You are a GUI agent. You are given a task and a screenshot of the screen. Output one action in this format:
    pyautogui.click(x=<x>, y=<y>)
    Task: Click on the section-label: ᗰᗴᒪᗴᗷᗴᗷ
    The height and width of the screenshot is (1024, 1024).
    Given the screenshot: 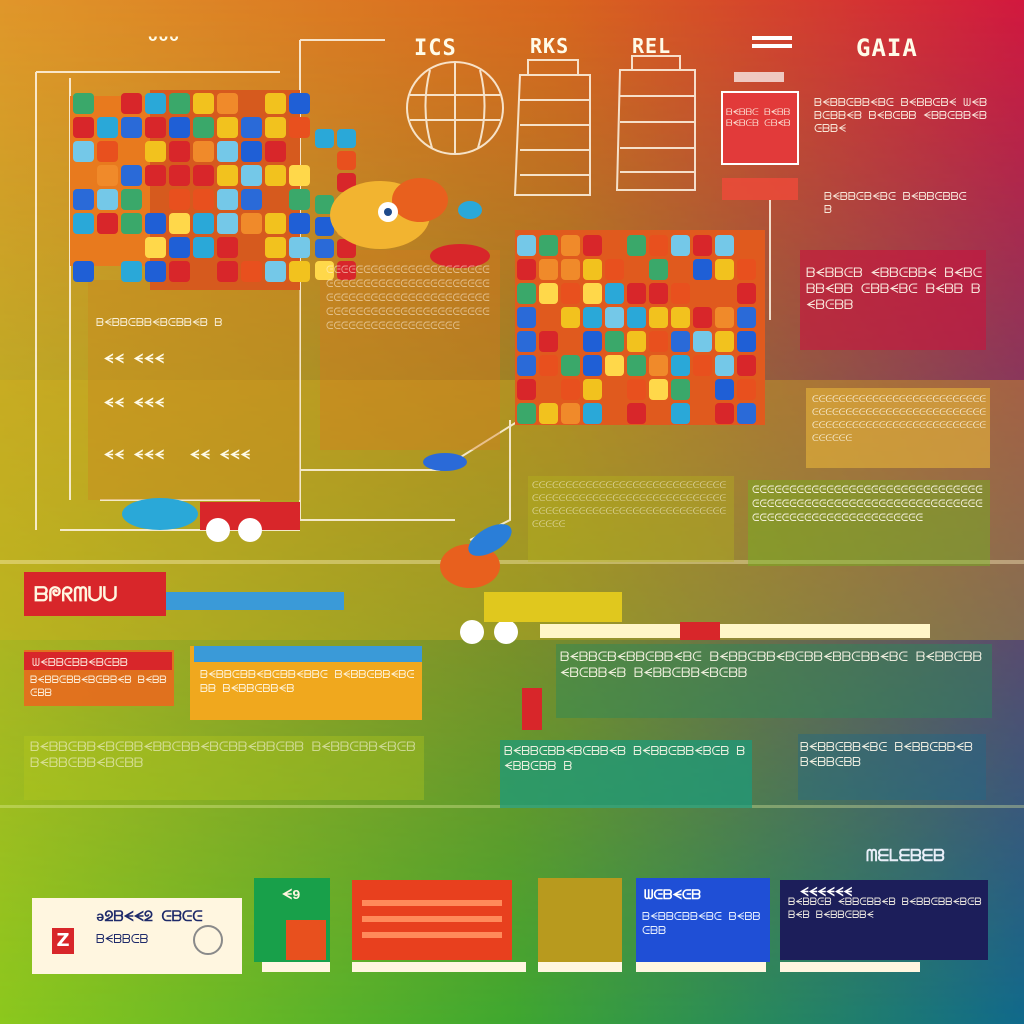 What is the action you would take?
    pyautogui.click(x=905, y=857)
    